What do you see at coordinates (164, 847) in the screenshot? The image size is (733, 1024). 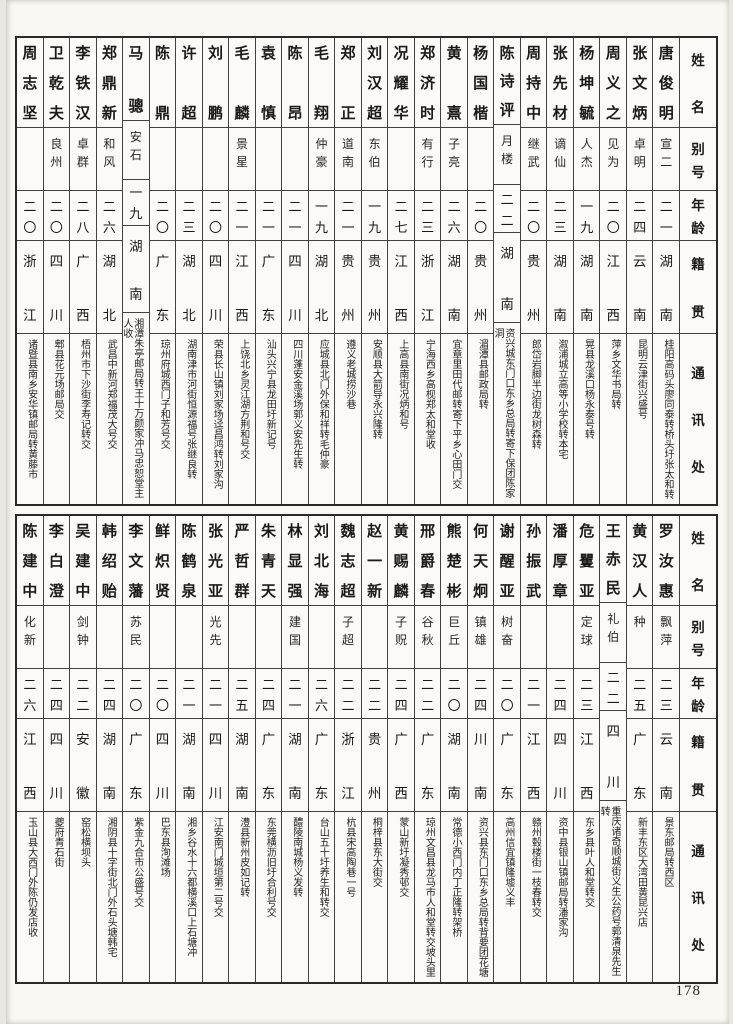 I see `entry-address-cell: 巴东县洵滩场` at bounding box center [164, 847].